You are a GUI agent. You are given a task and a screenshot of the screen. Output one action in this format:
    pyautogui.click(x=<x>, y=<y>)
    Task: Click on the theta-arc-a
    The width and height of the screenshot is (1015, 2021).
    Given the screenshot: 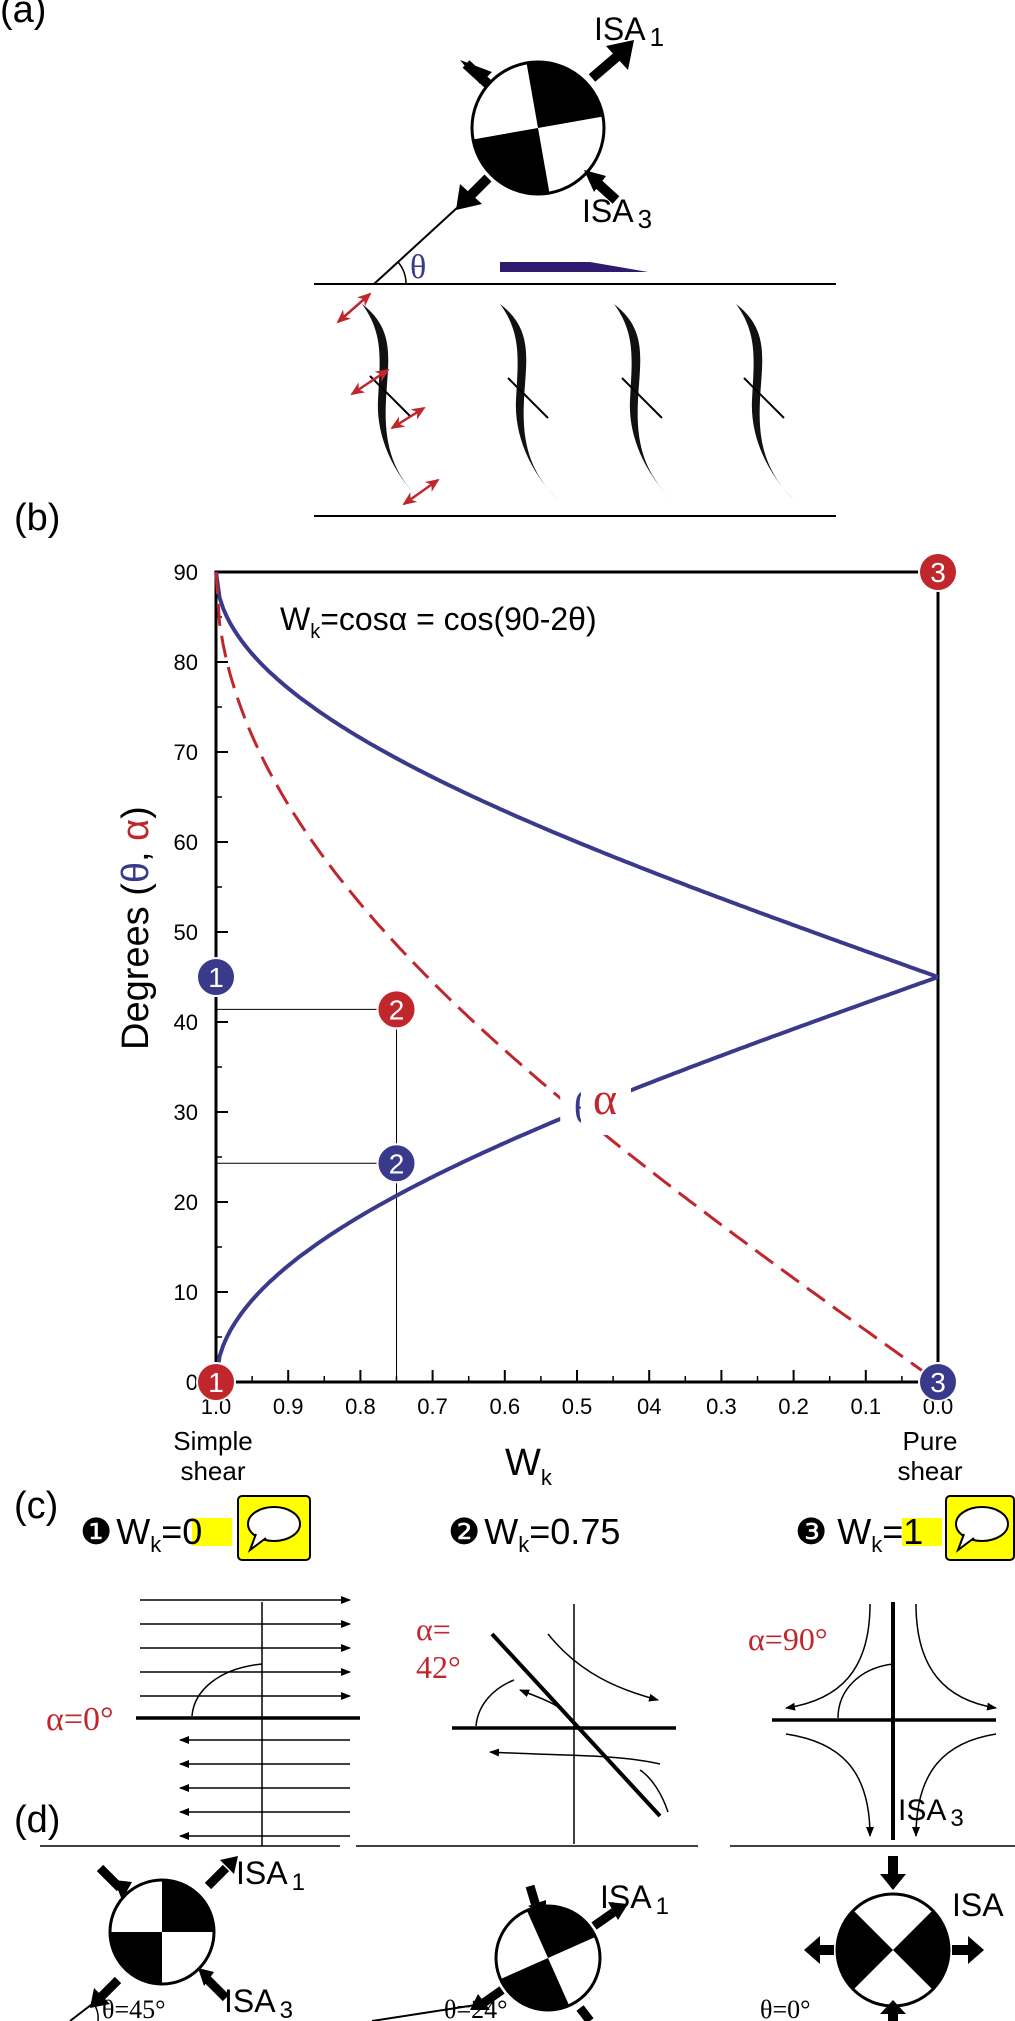 What is the action you would take?
    pyautogui.click(x=402, y=273)
    